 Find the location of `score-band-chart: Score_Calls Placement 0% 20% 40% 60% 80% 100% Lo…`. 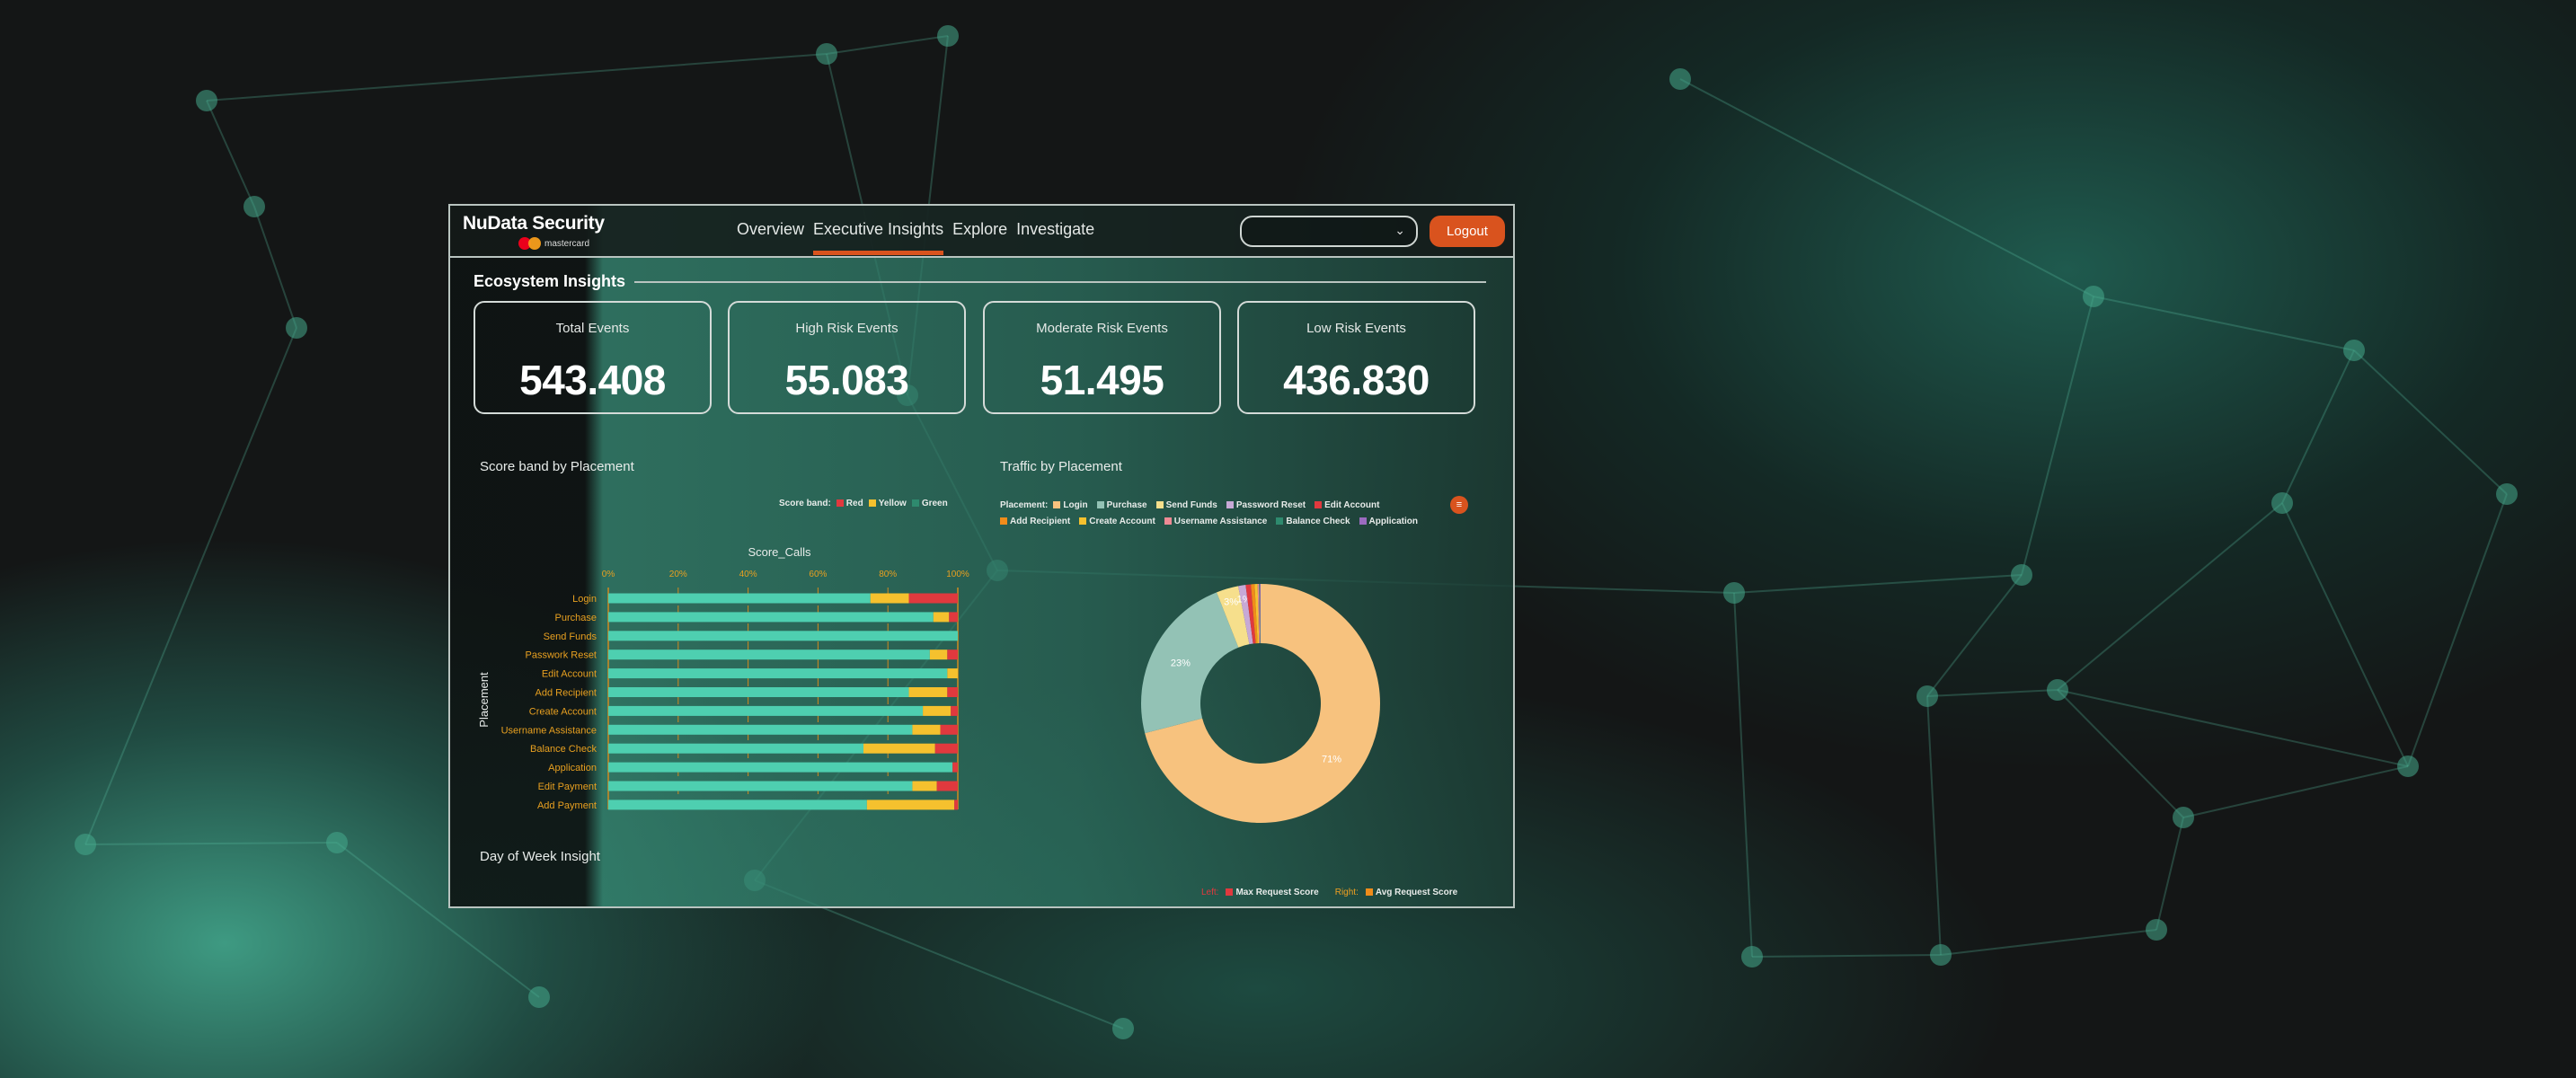

score-band-chart: Score_Calls Placement 0% 20% 40% 60% 80% 100% Lo… is located at coordinates (723, 678).